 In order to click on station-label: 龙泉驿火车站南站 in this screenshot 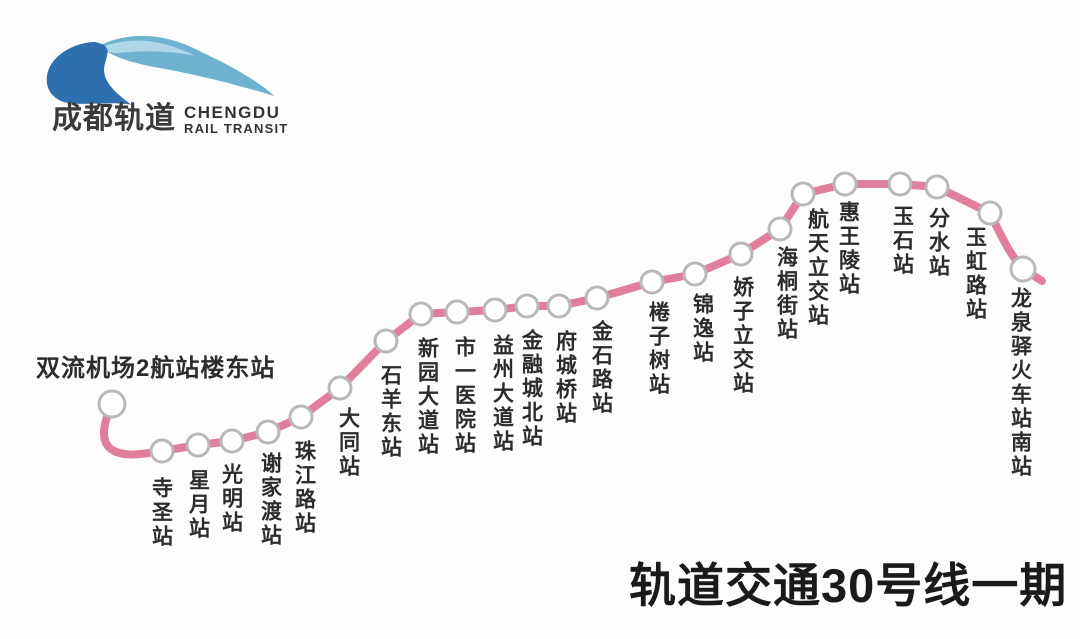, I will do `click(1020, 383)`.